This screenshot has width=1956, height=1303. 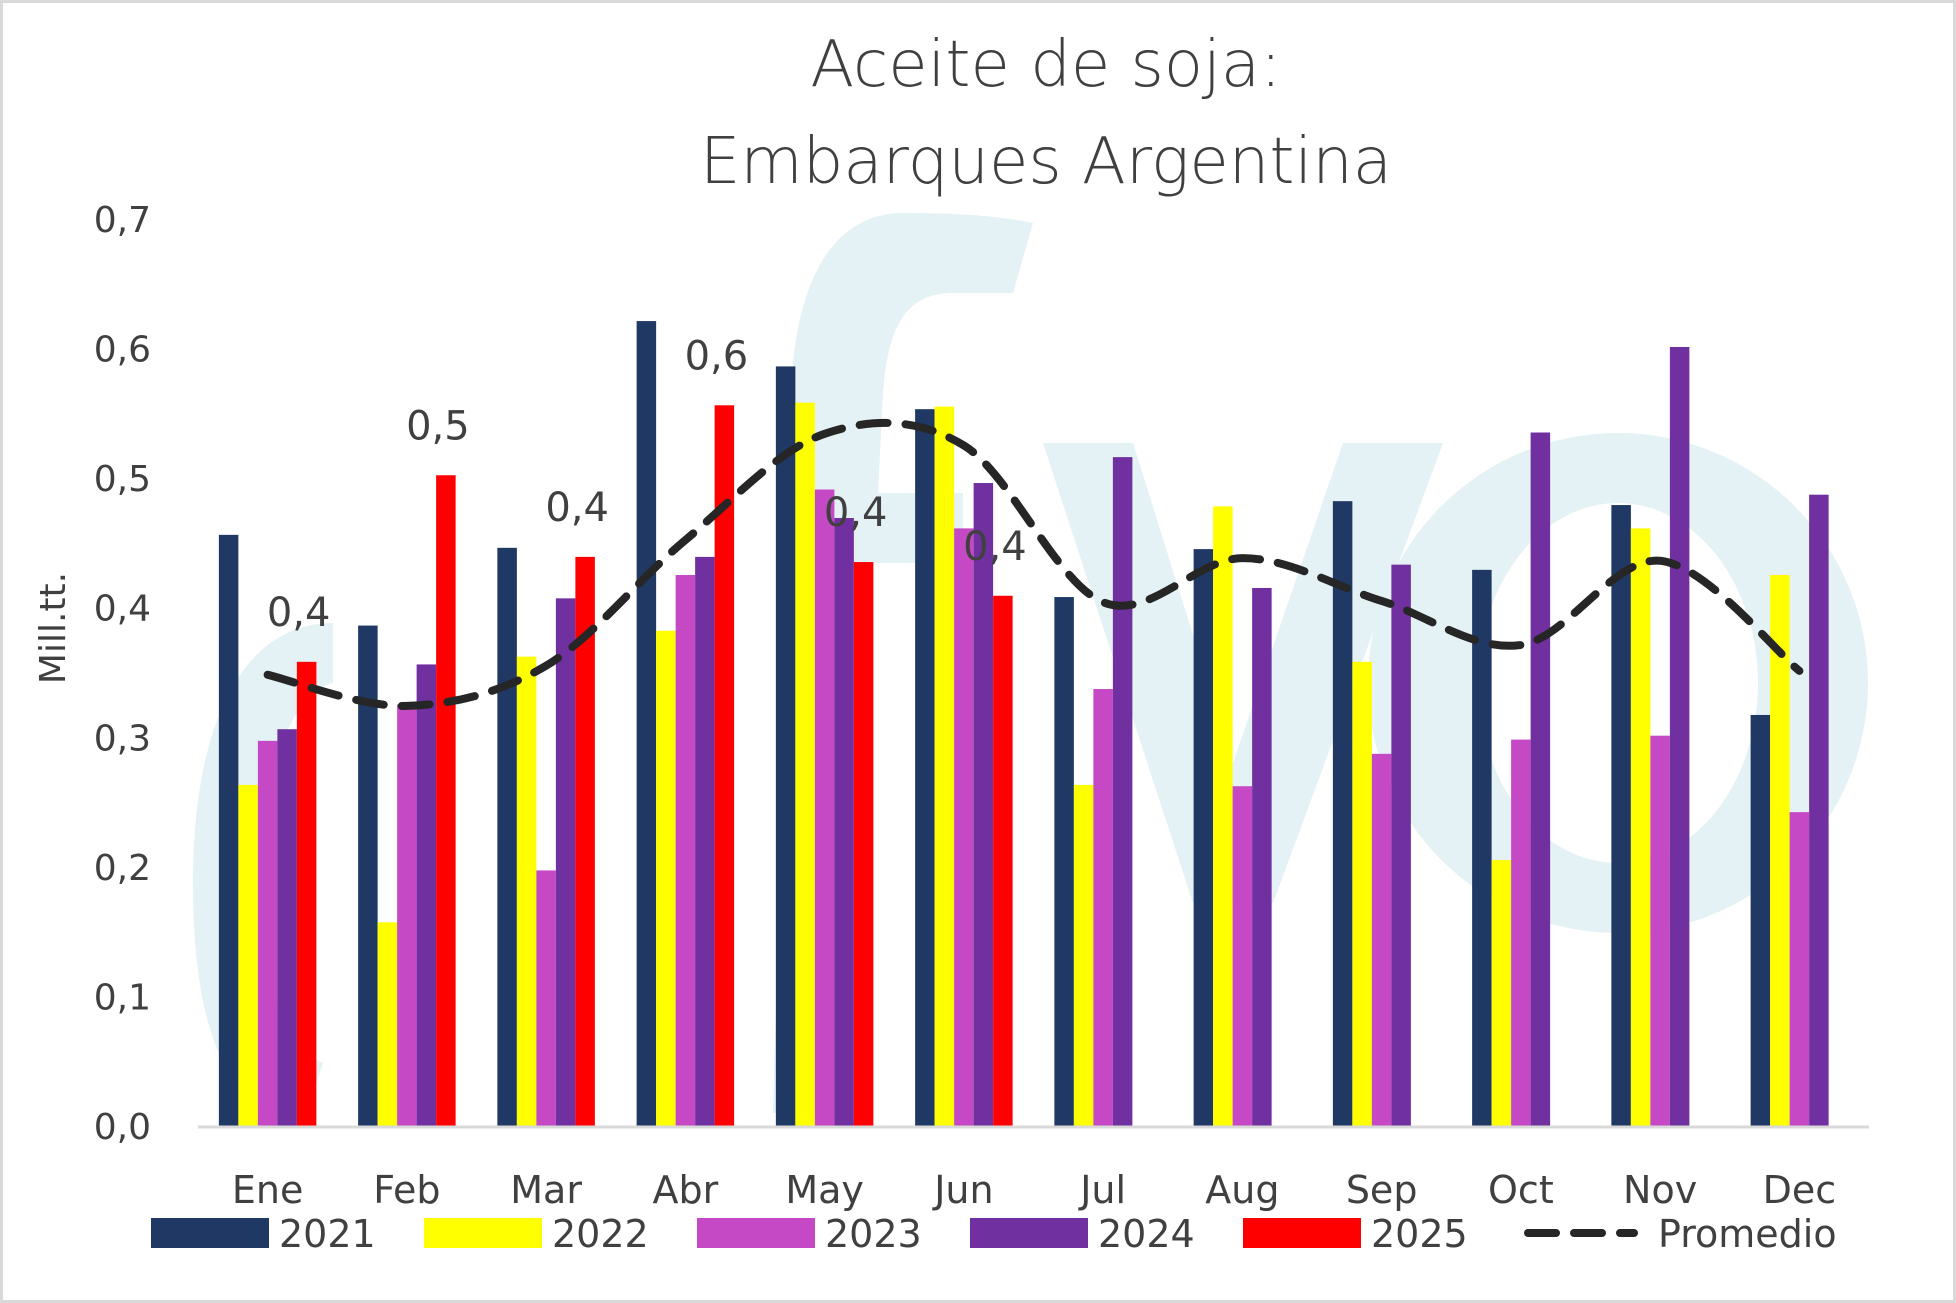 I want to click on data-label-2025-Abr: 0,6, so click(x=717, y=356).